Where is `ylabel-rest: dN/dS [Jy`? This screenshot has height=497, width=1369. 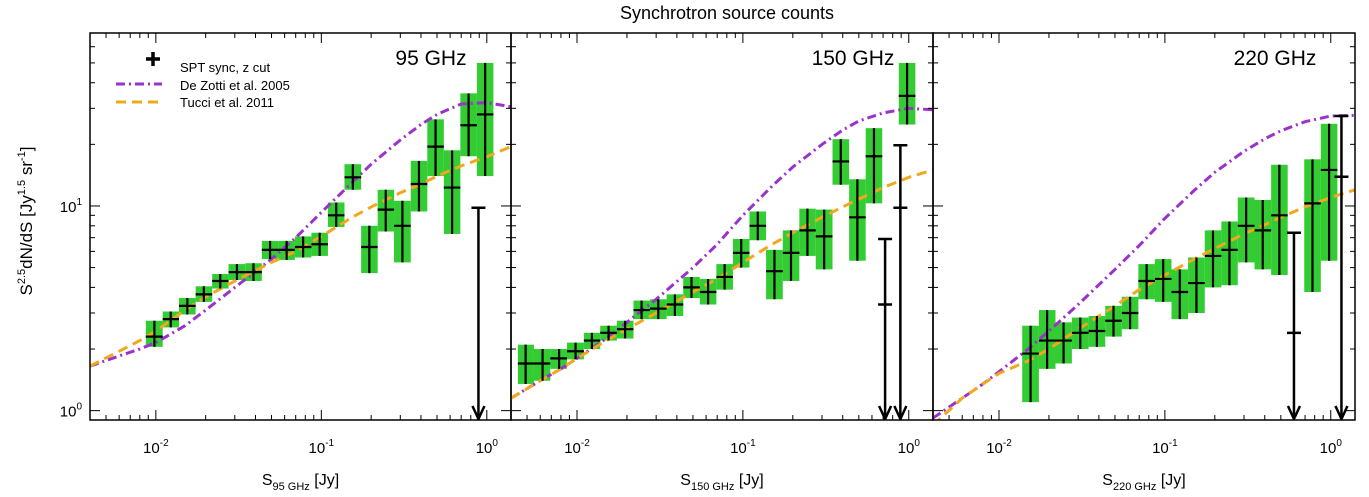 ylabel-rest: dN/dS [Jy is located at coordinates (26, 232).